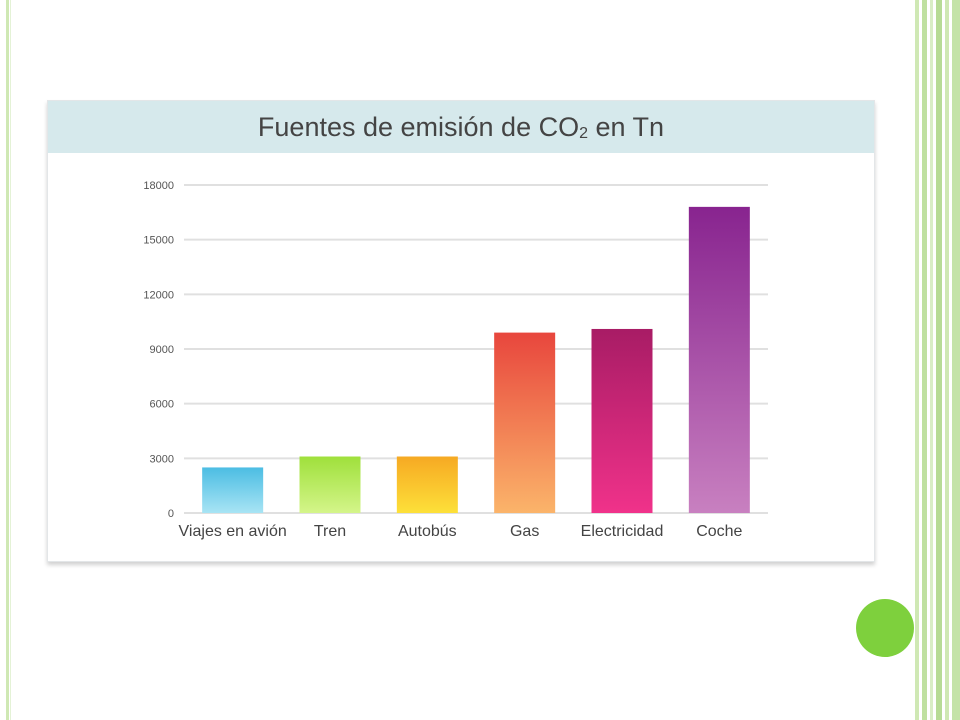 The height and width of the screenshot is (720, 960). What do you see at coordinates (622, 531) in the screenshot?
I see `x-tick-label: Electricidad` at bounding box center [622, 531].